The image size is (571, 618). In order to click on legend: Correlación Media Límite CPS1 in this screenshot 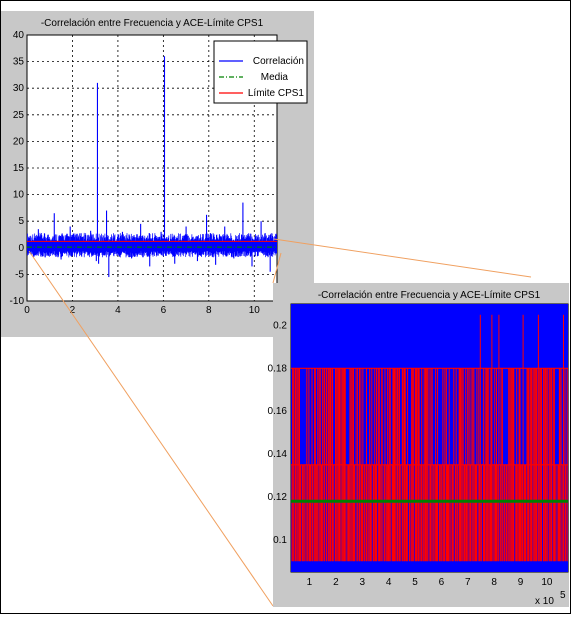, I will do `click(260, 72)`.